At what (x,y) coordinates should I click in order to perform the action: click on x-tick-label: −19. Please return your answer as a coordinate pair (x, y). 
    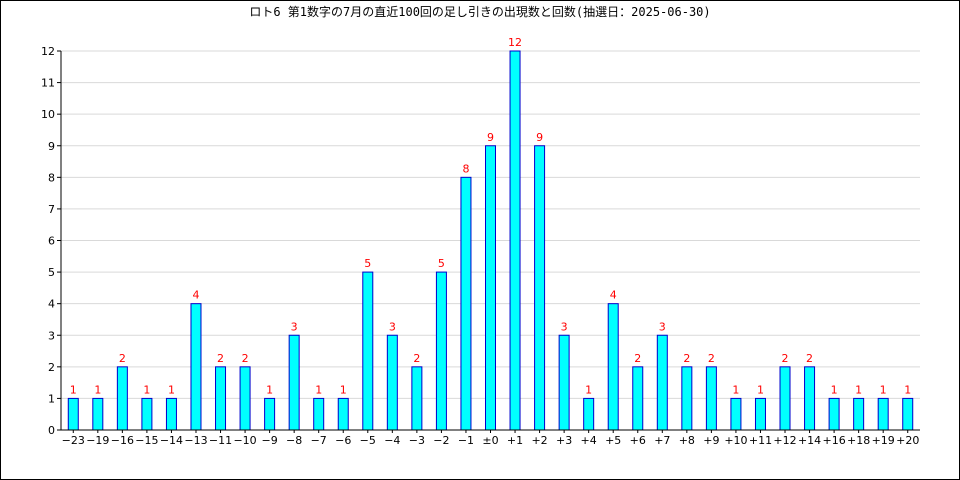
    Looking at the image, I should click on (97, 440).